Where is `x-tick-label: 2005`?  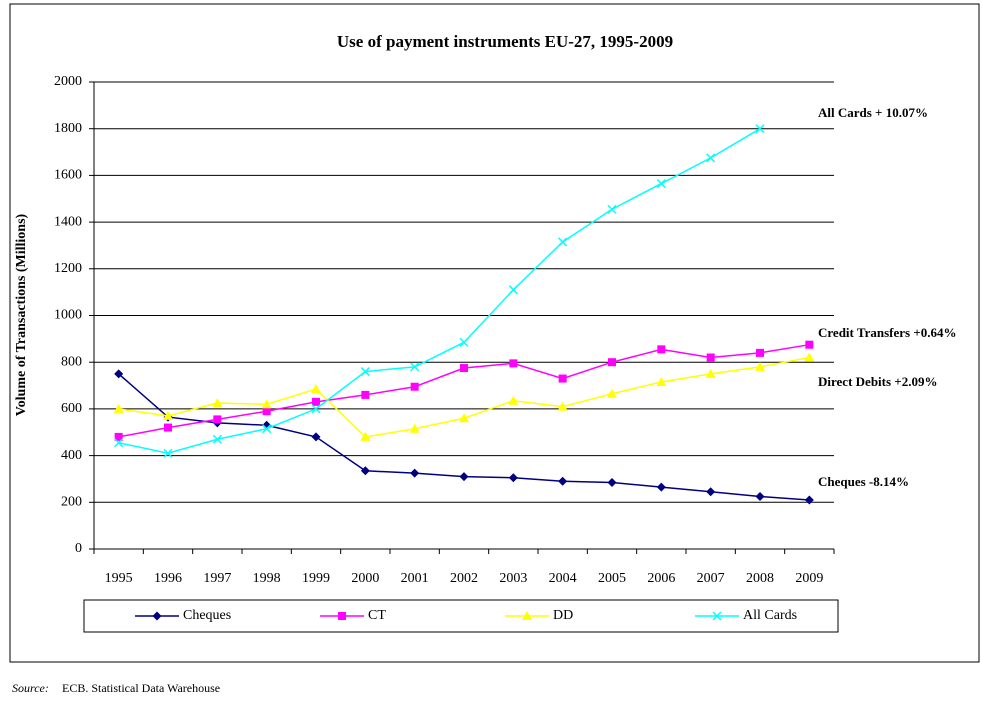 x-tick-label: 2005 is located at coordinates (612, 578).